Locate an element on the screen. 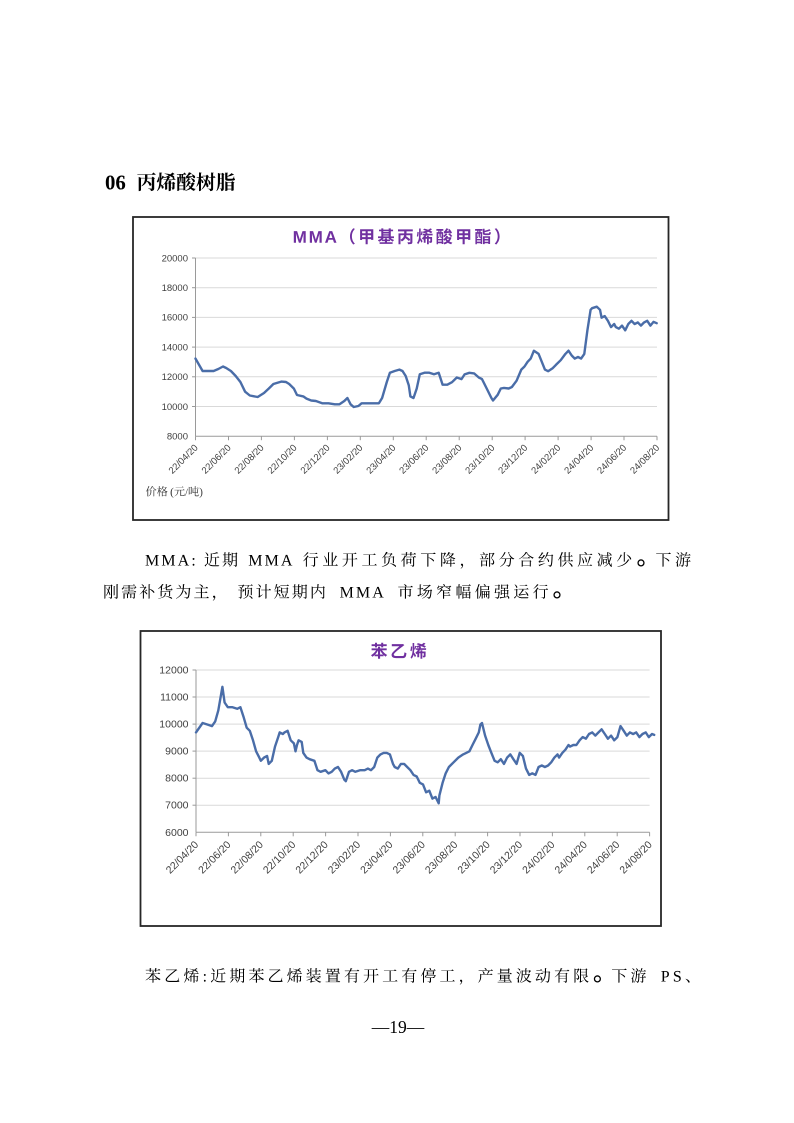 This screenshot has height=1123, width=794. svg-text: —19— is located at coordinates (398, 1027).